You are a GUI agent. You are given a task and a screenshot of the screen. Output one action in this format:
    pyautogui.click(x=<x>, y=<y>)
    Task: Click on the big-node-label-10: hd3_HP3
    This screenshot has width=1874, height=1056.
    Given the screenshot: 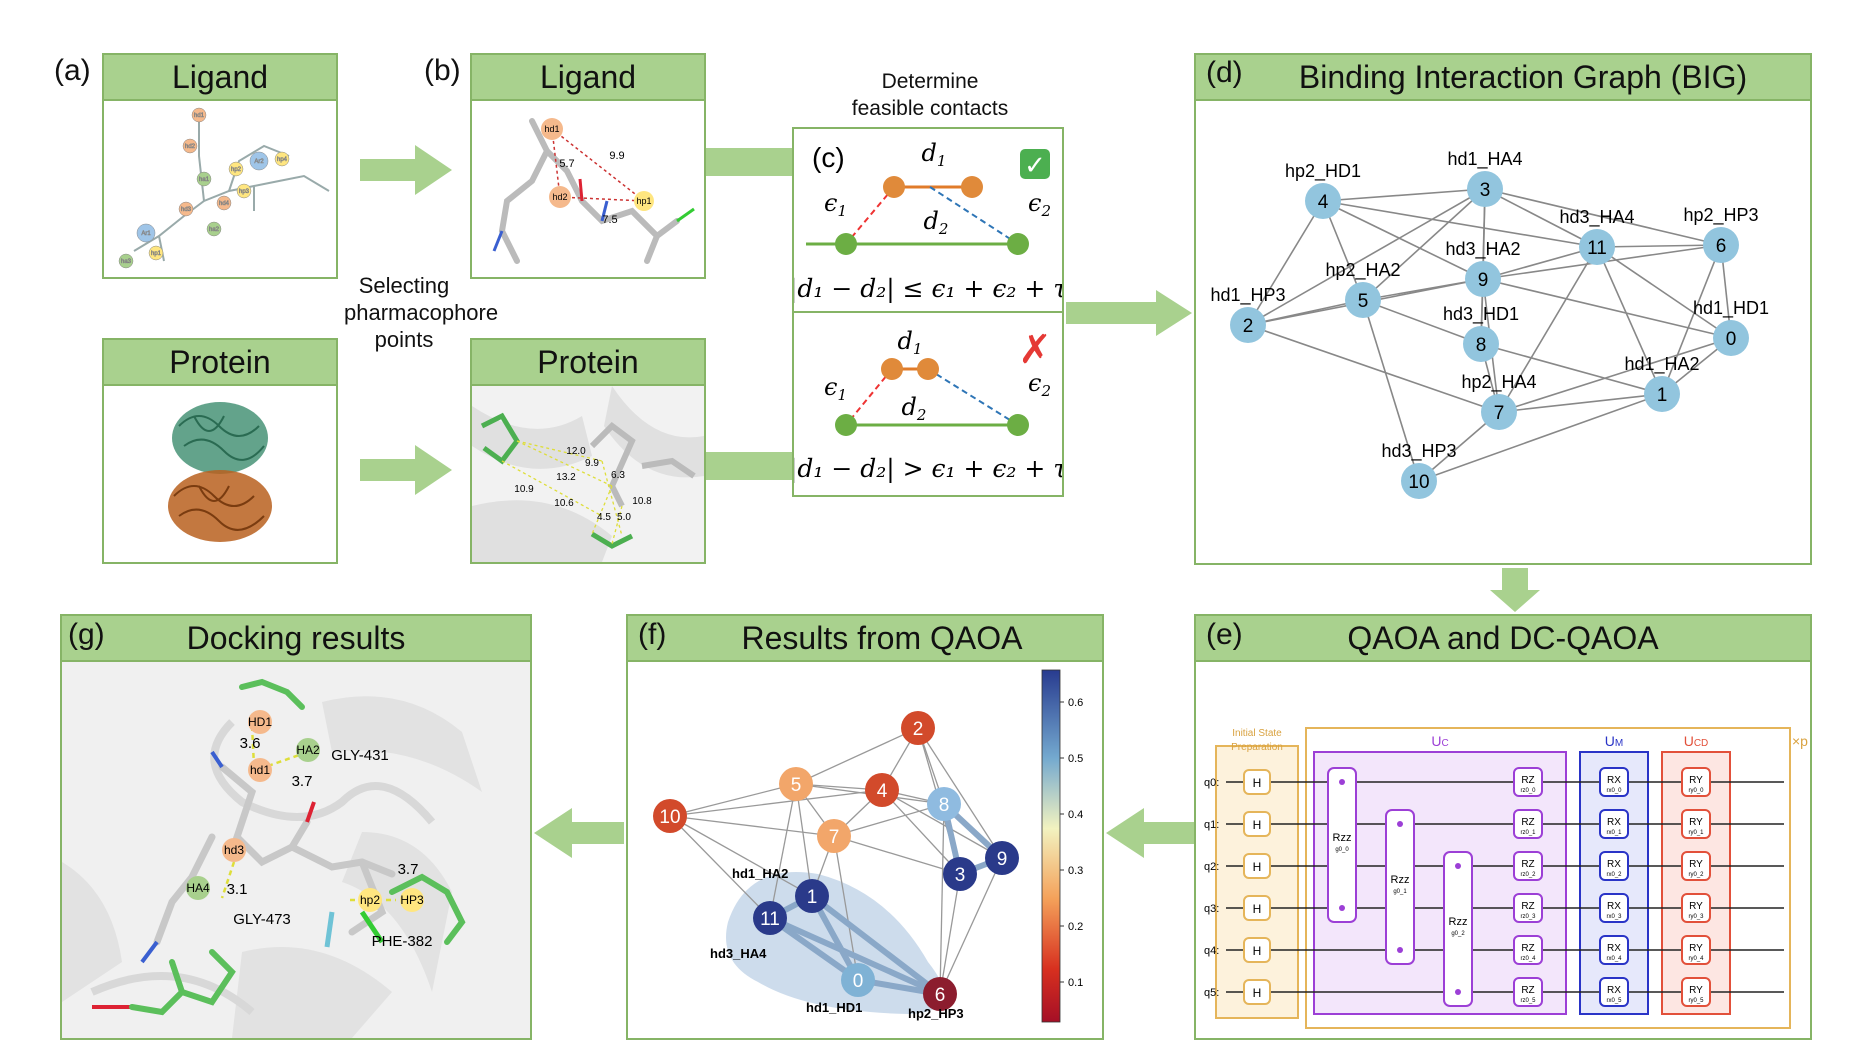 What is the action you would take?
    pyautogui.click(x=1418, y=451)
    